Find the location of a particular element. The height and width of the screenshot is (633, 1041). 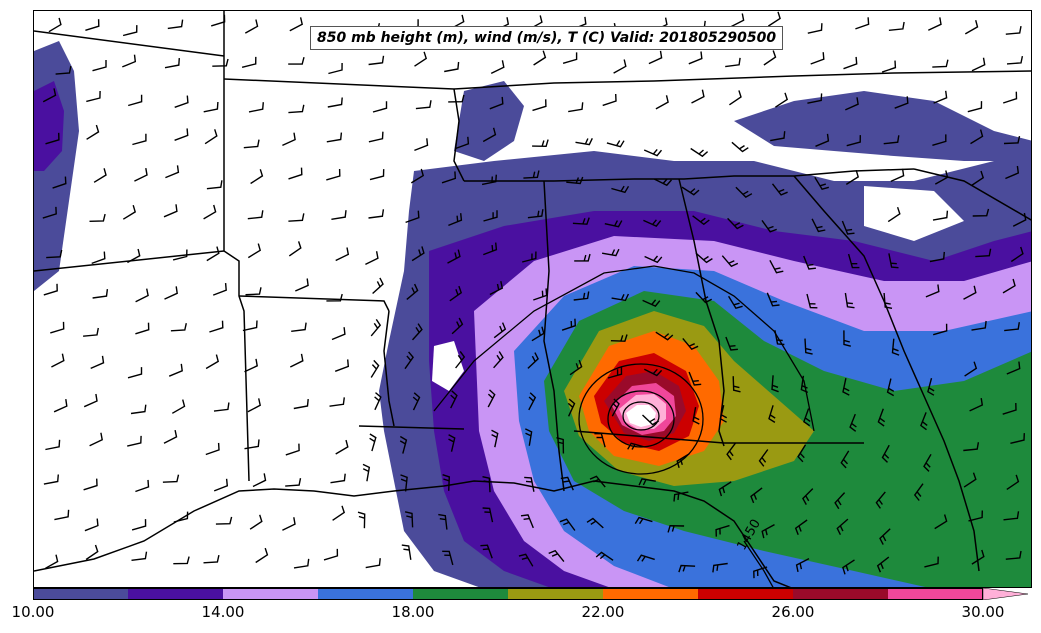

colorbar-tick-label: 10.00 is located at coordinates (33, 612).